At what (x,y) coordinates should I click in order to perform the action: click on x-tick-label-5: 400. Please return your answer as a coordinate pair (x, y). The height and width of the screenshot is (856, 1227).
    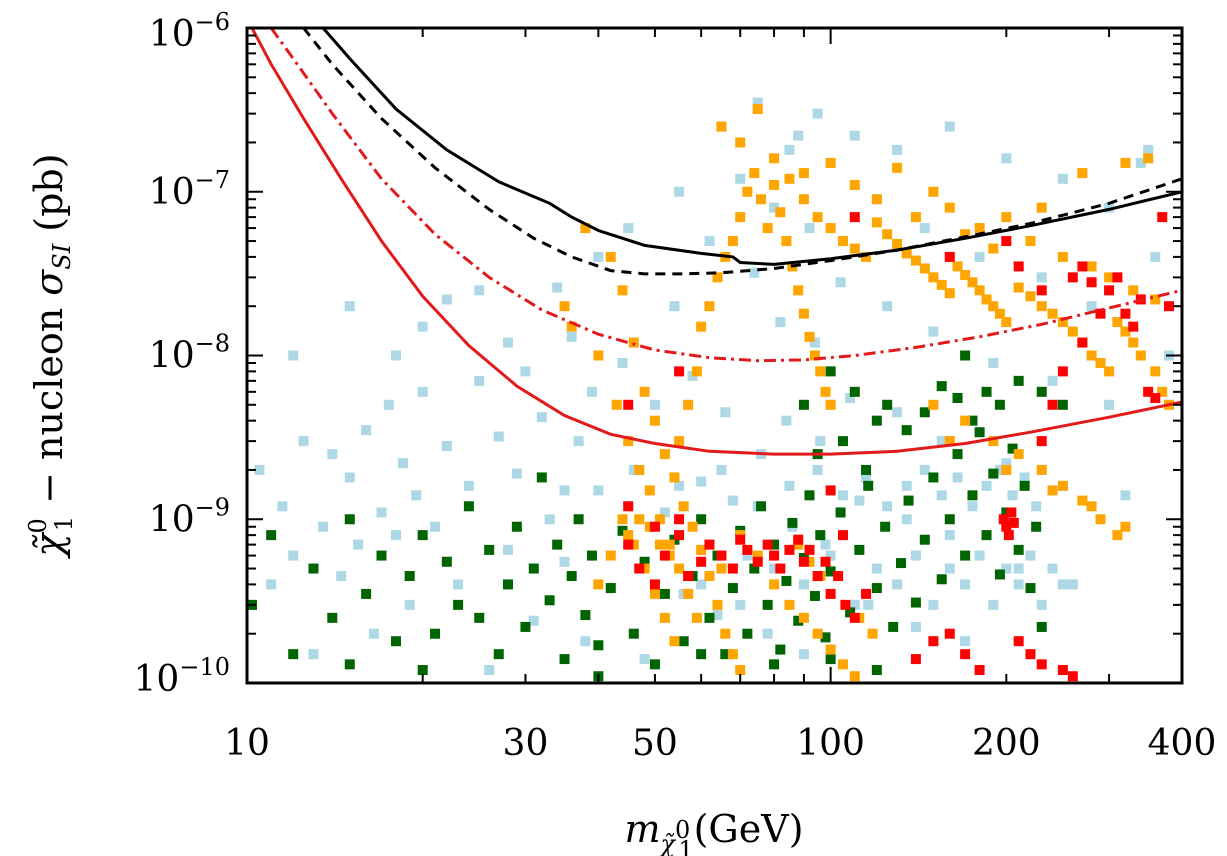
    Looking at the image, I should click on (1182, 743).